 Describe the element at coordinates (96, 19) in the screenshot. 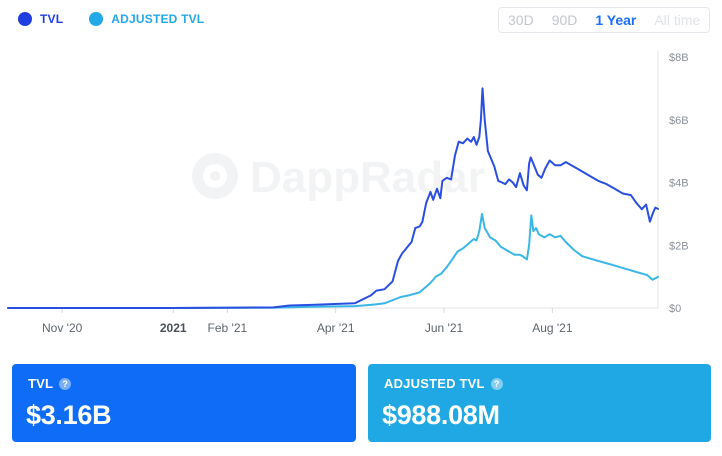

I see `adjusted-tvl-legend-dot-icon` at that location.